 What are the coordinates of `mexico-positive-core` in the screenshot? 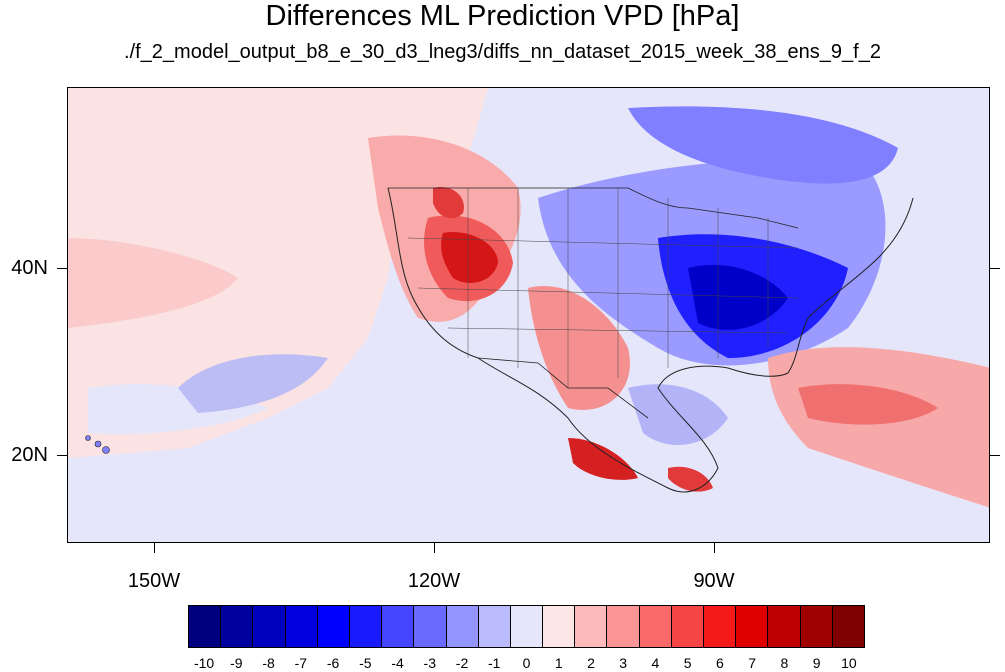 It's located at (603, 459).